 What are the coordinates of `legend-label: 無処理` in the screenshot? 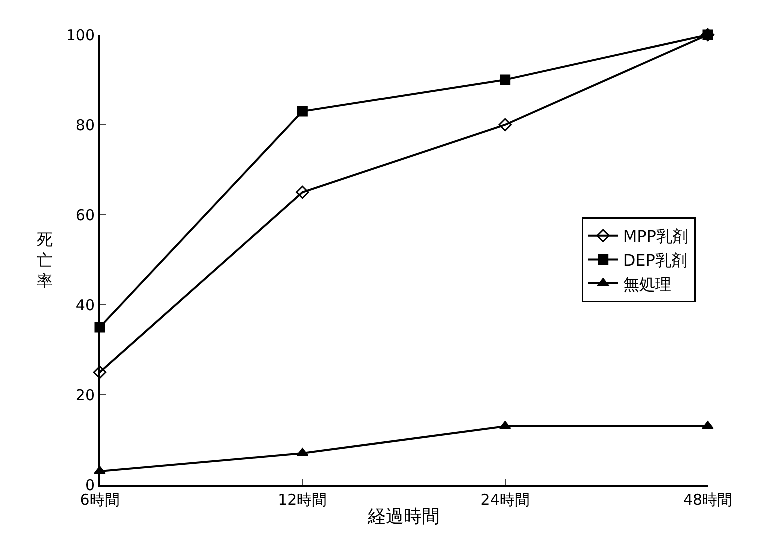 It's located at (647, 284).